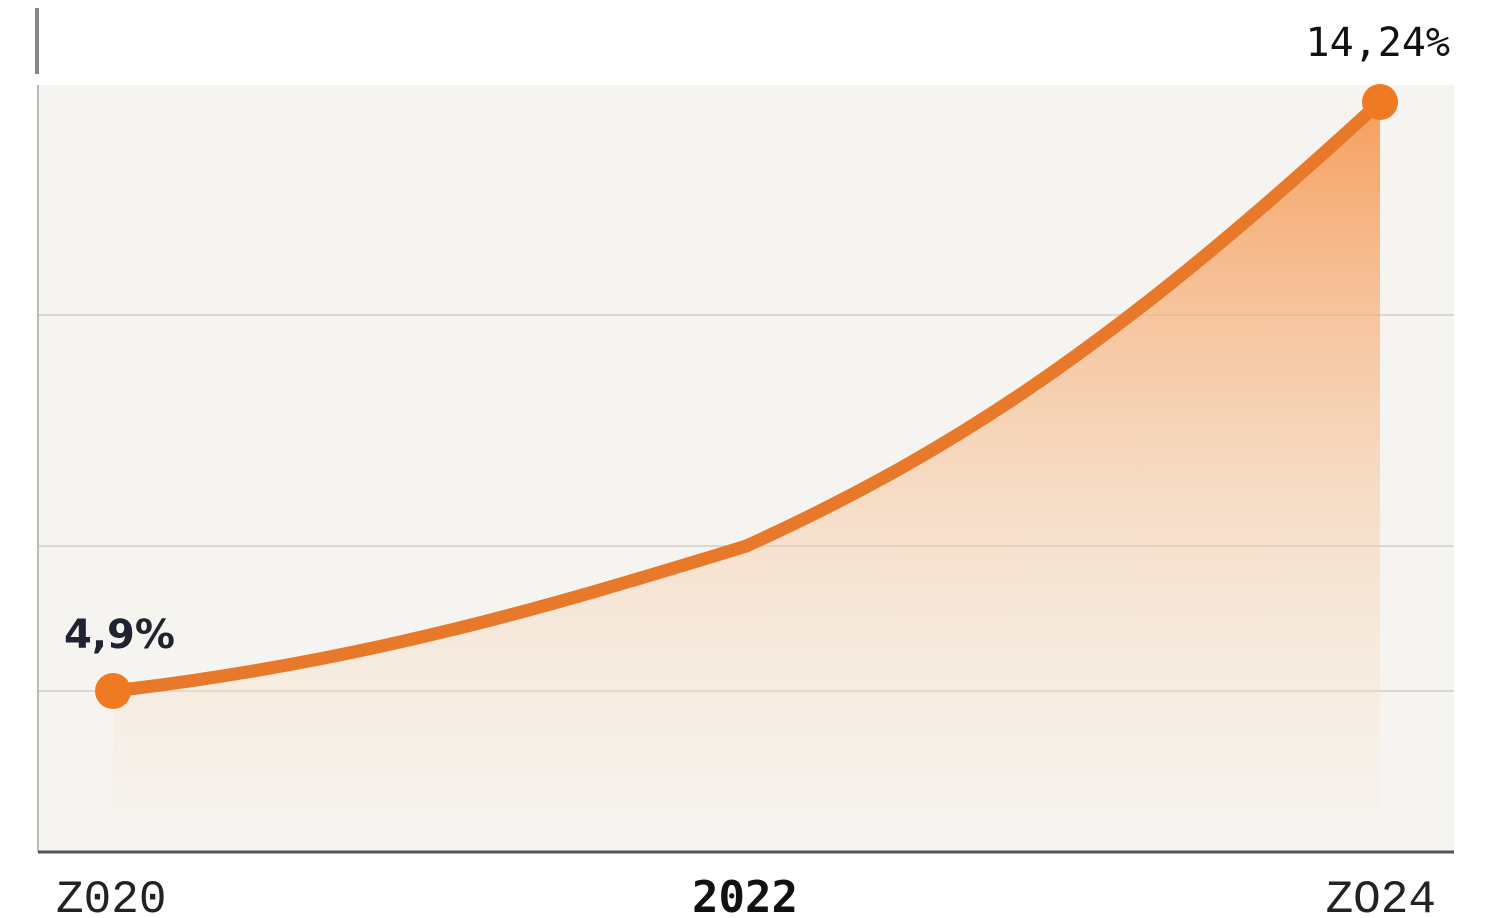 This screenshot has height=918, width=1492. I want to click on data-point-2020, so click(113, 691).